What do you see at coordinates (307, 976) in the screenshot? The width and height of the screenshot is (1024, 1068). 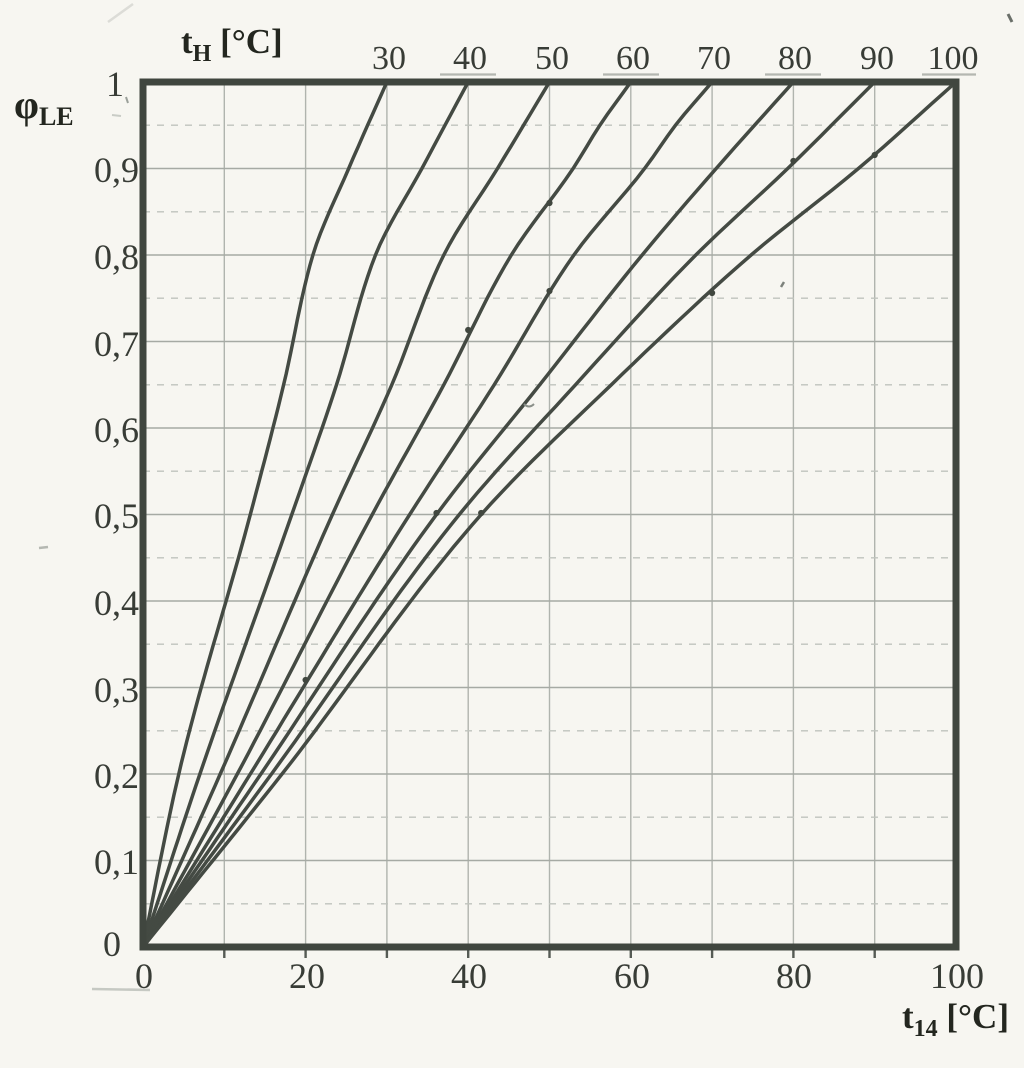 I see `svg-text: 20` at bounding box center [307, 976].